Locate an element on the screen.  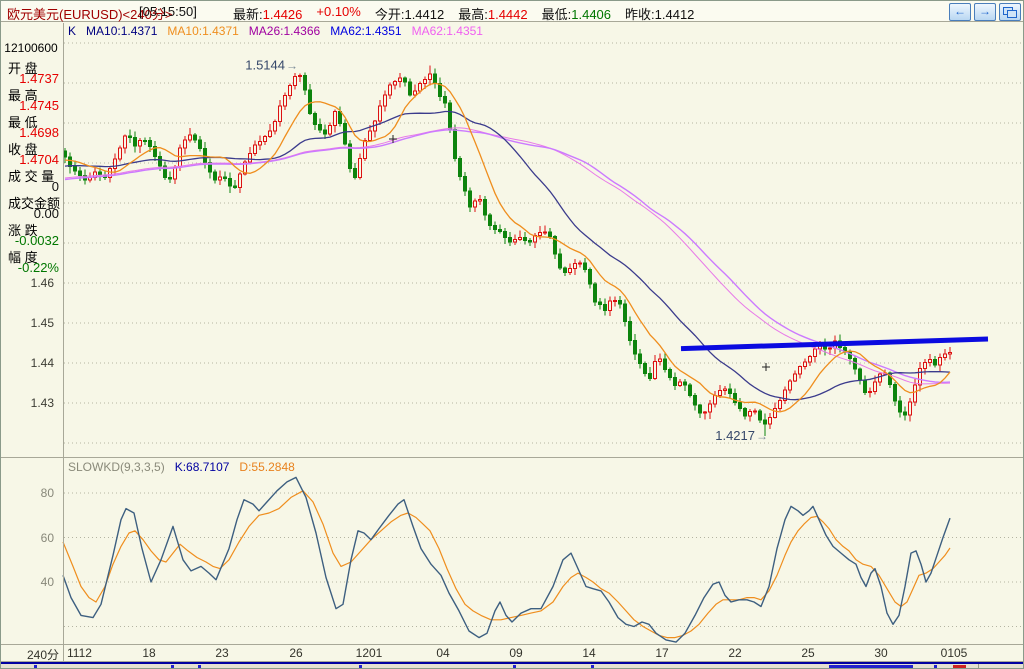
taskbar-active-item is located at coordinates (871, 666).